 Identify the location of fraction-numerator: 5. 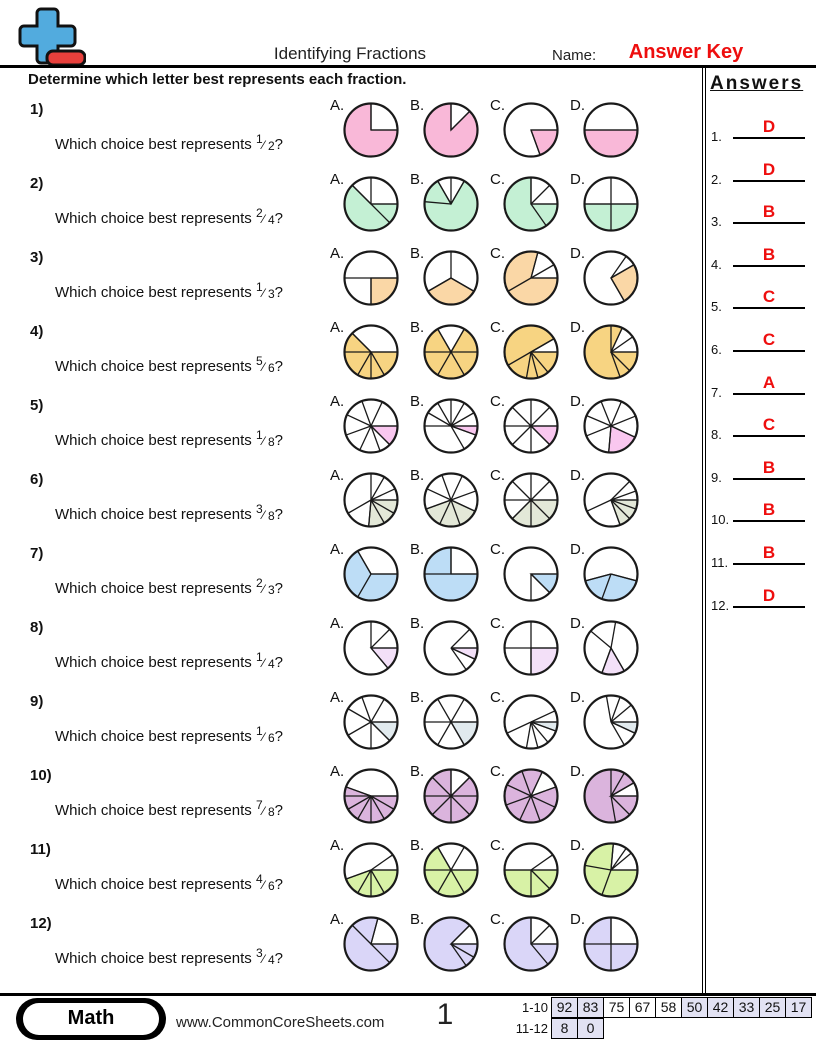
(259, 361).